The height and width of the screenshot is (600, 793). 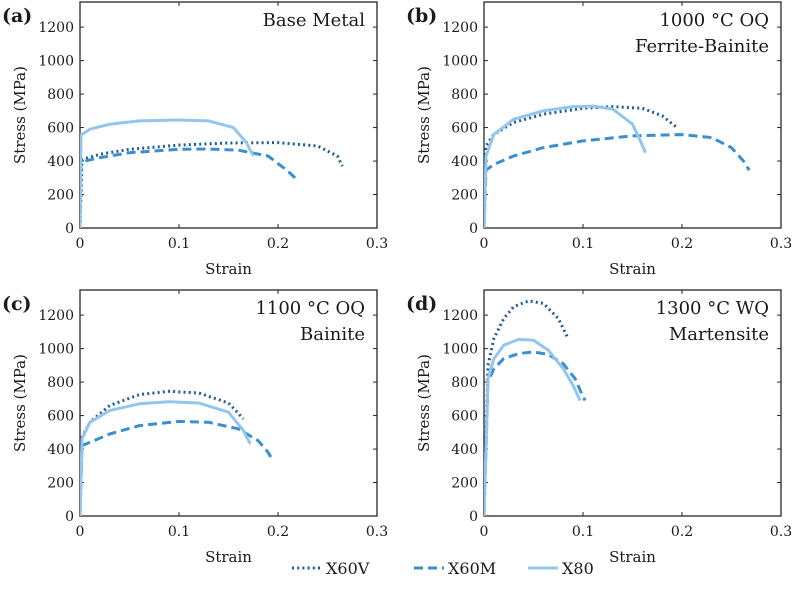 What do you see at coordinates (17, 304) in the screenshot?
I see `panel-label: (c)` at bounding box center [17, 304].